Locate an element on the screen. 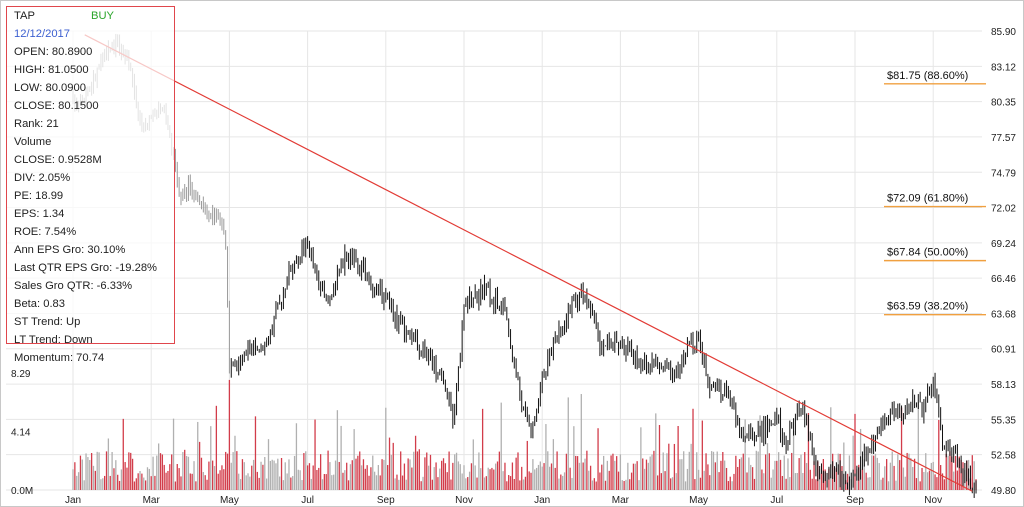 This screenshot has width=1024, height=507. price-tick-label: 74.79 is located at coordinates (1003, 173).